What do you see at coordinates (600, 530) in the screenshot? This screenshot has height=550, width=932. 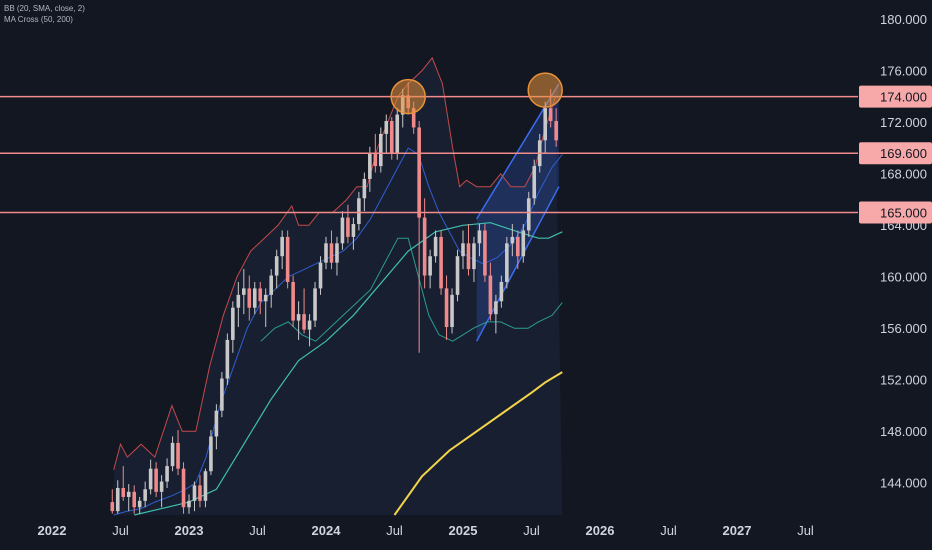 I see `time-tick-label: 2026` at bounding box center [600, 530].